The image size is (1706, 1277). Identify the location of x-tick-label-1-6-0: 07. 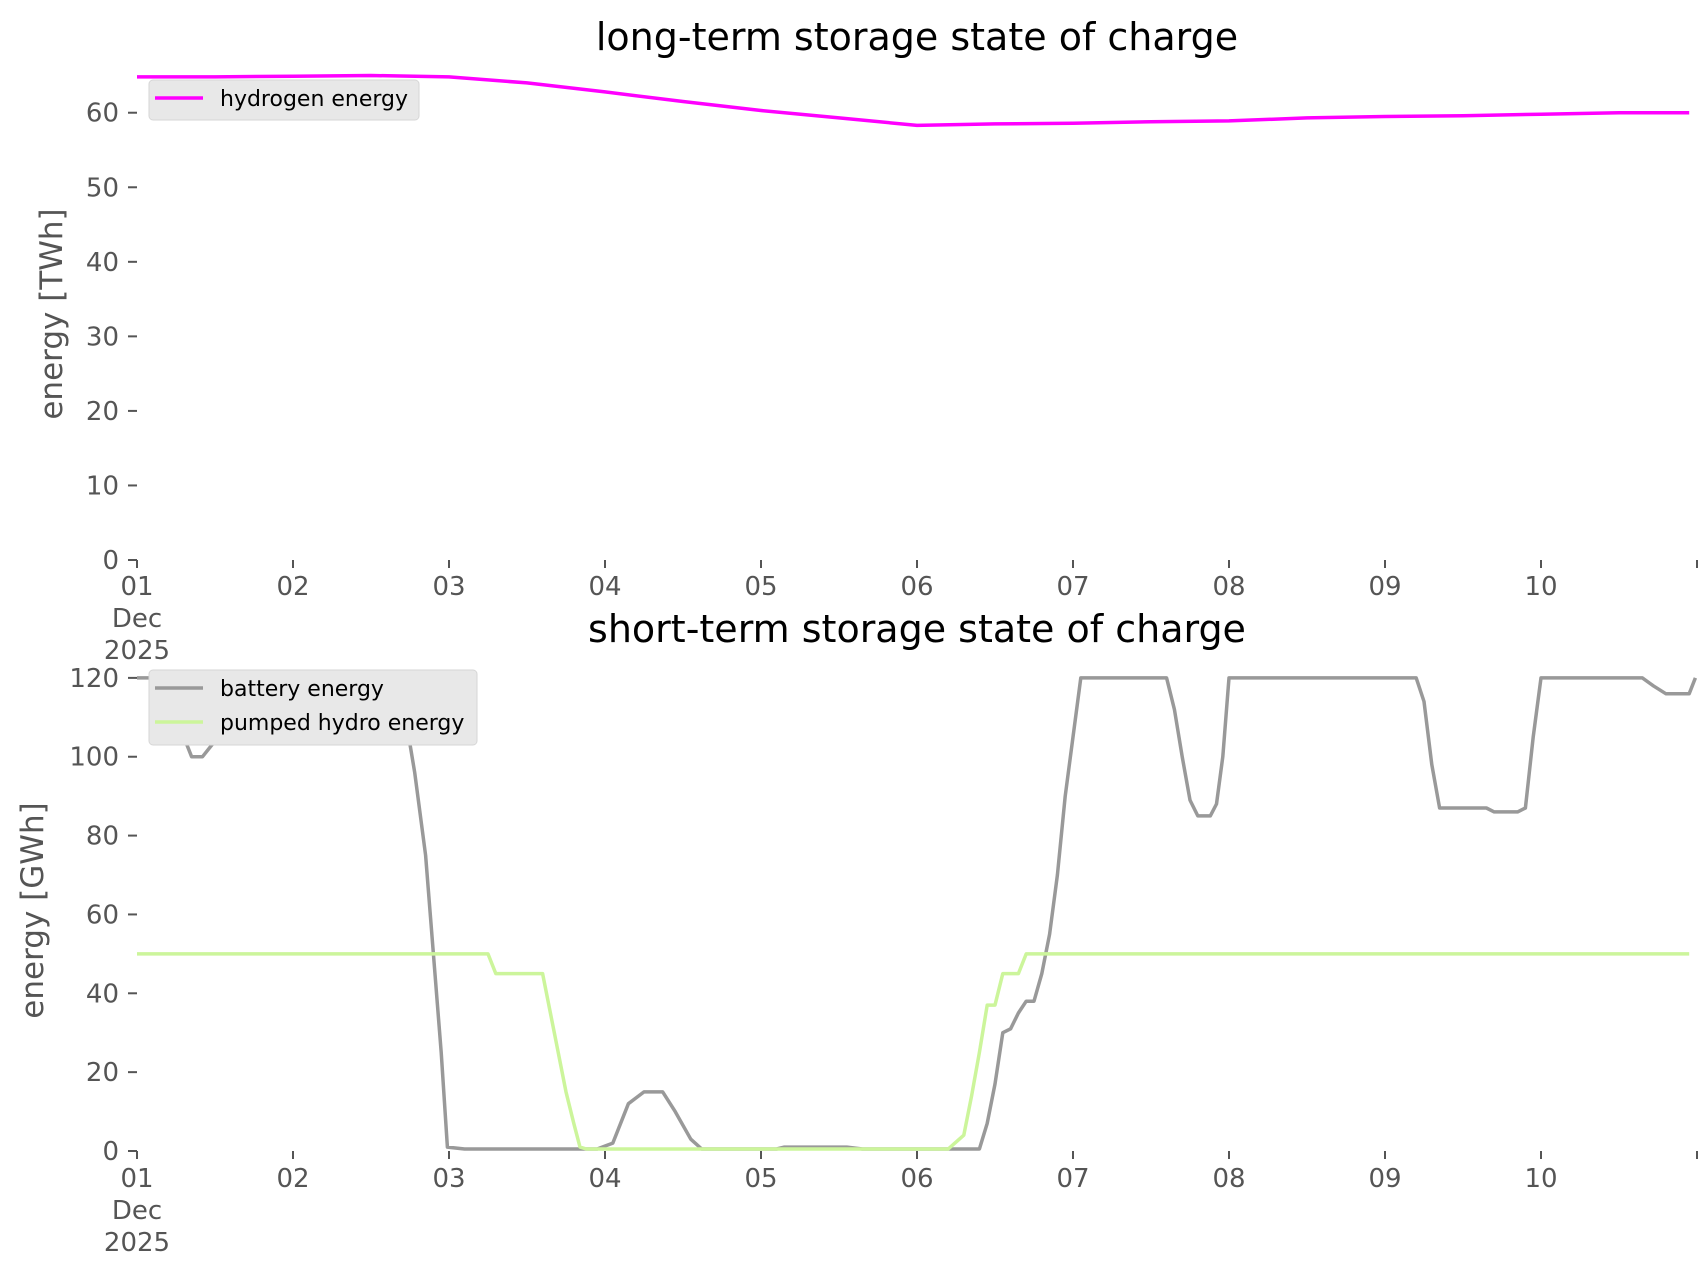
(1072, 587).